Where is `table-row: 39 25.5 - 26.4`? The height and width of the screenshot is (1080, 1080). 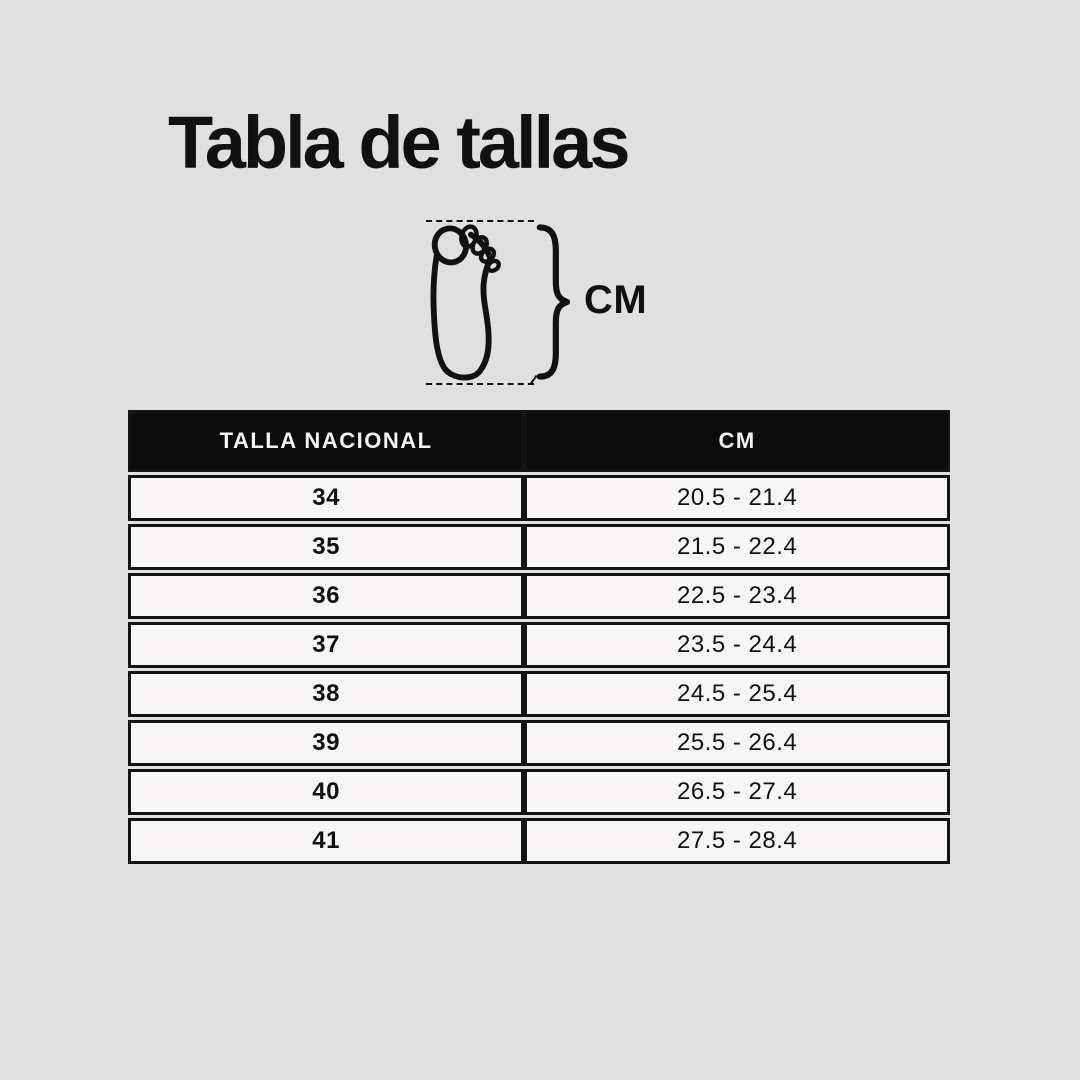 table-row: 39 25.5 - 26.4 is located at coordinates (539, 743).